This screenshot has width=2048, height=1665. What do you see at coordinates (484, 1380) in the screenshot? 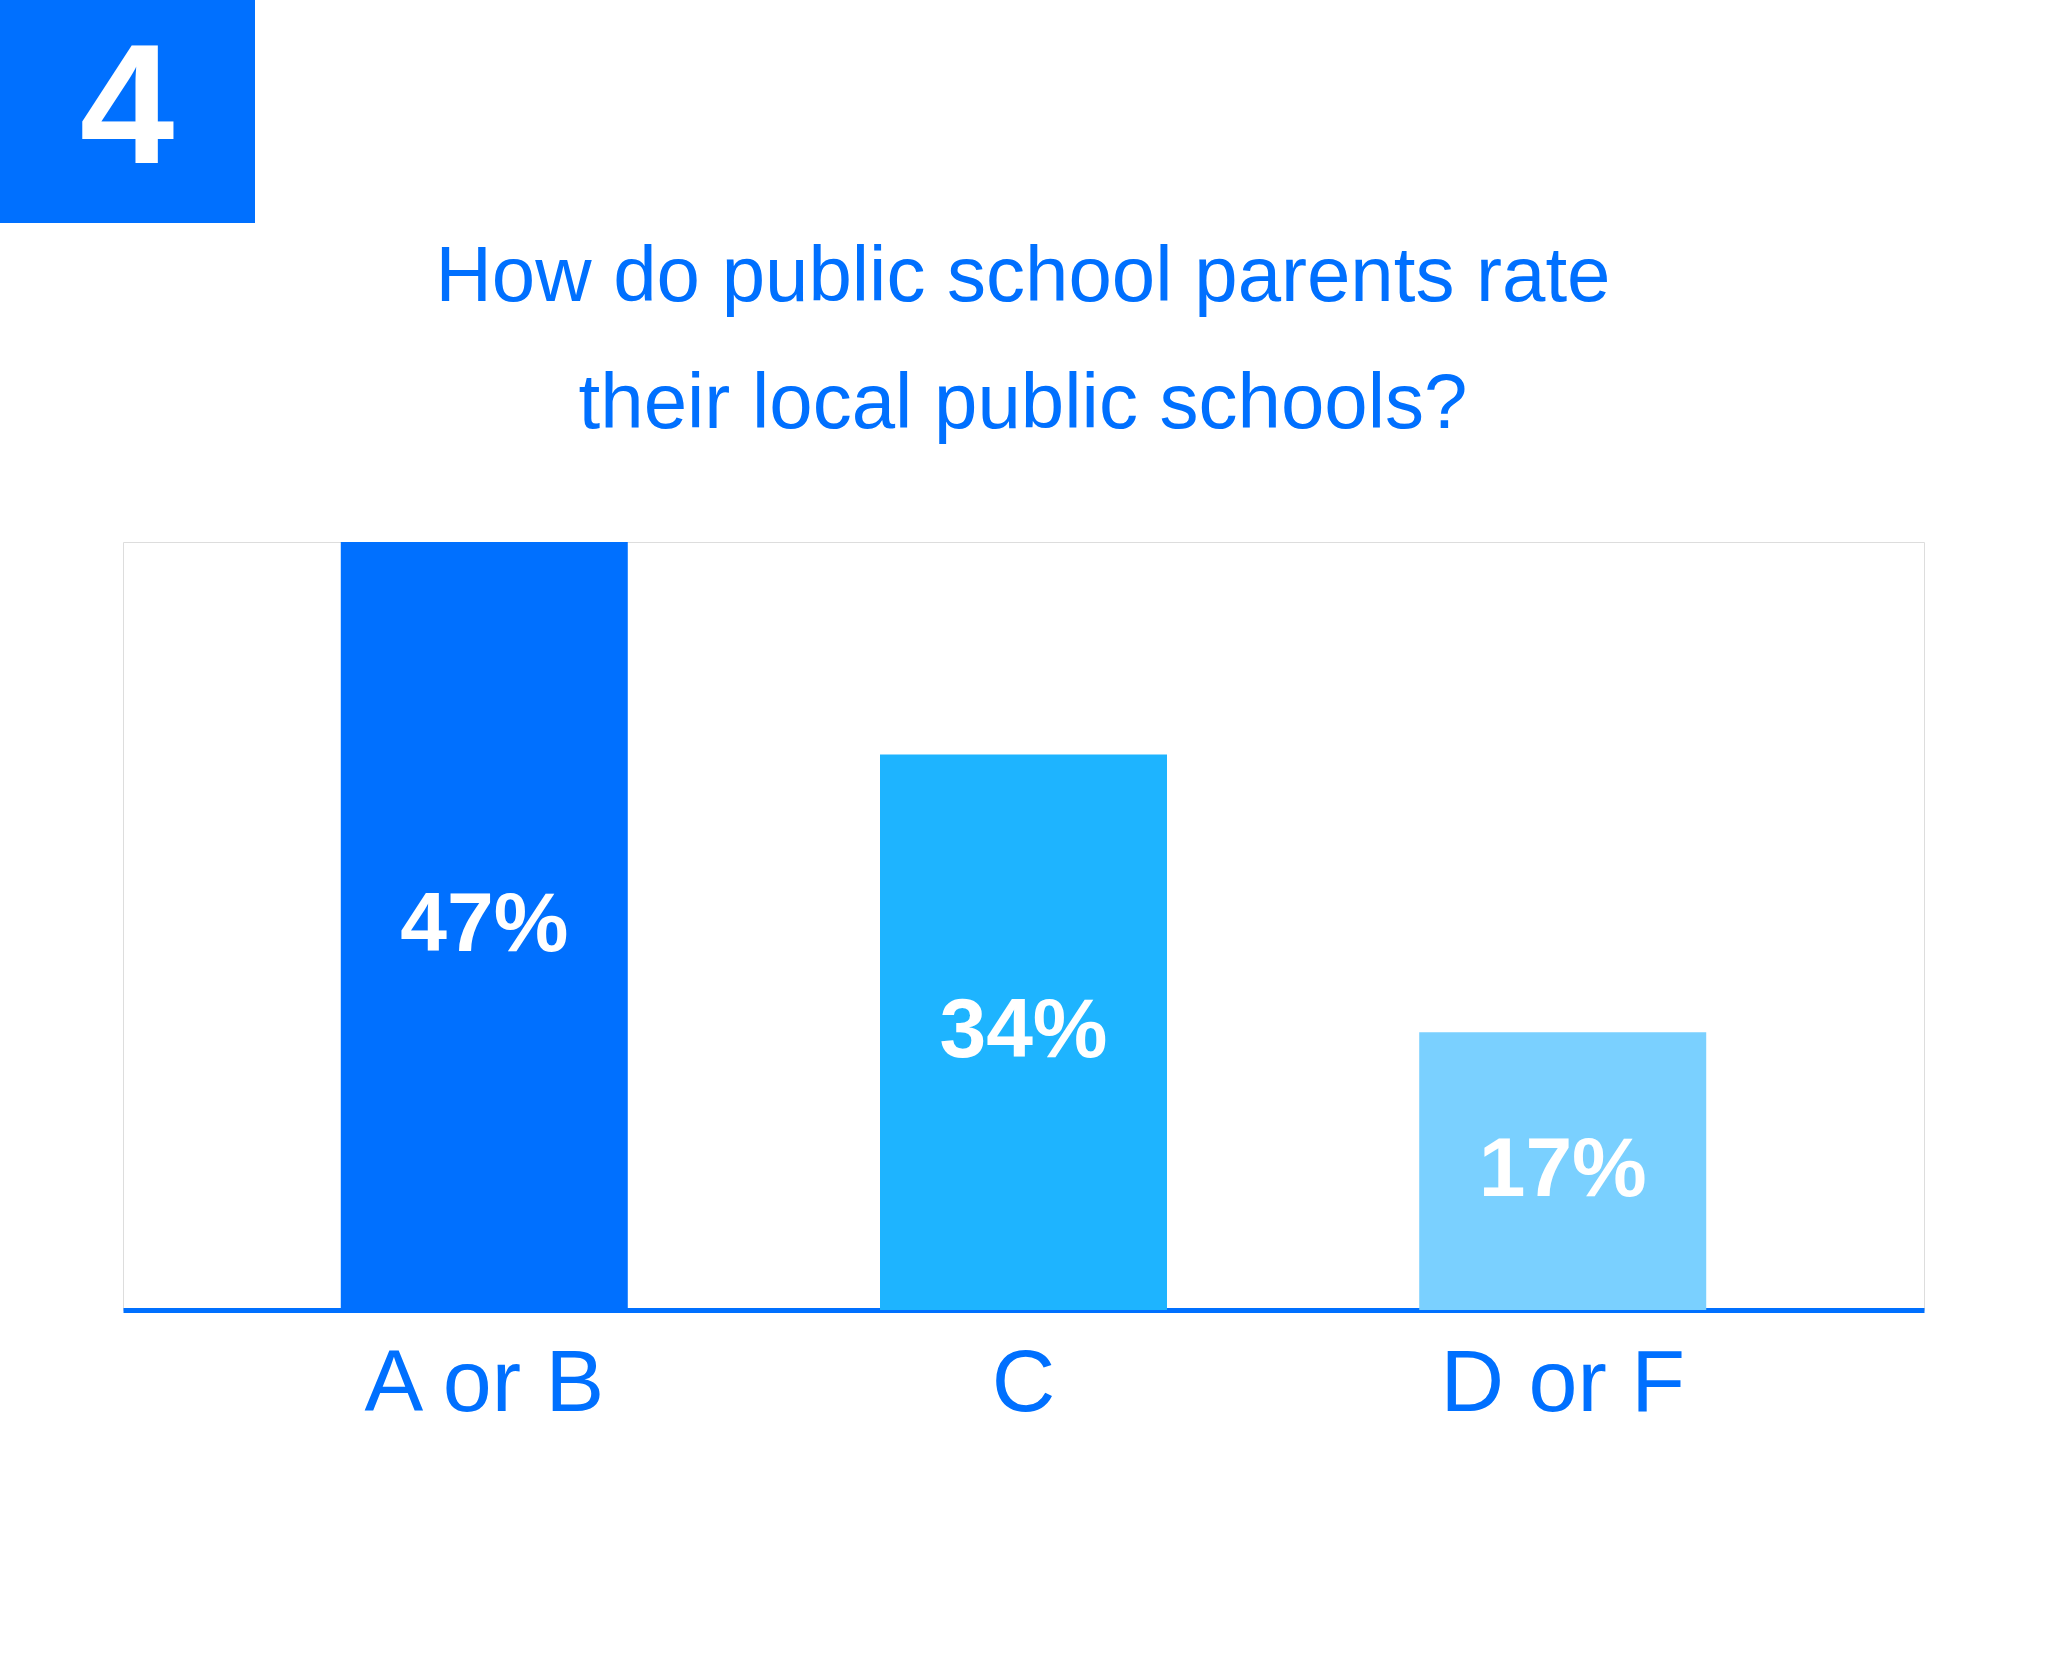
I see `x-tick-label: A or B` at bounding box center [484, 1380].